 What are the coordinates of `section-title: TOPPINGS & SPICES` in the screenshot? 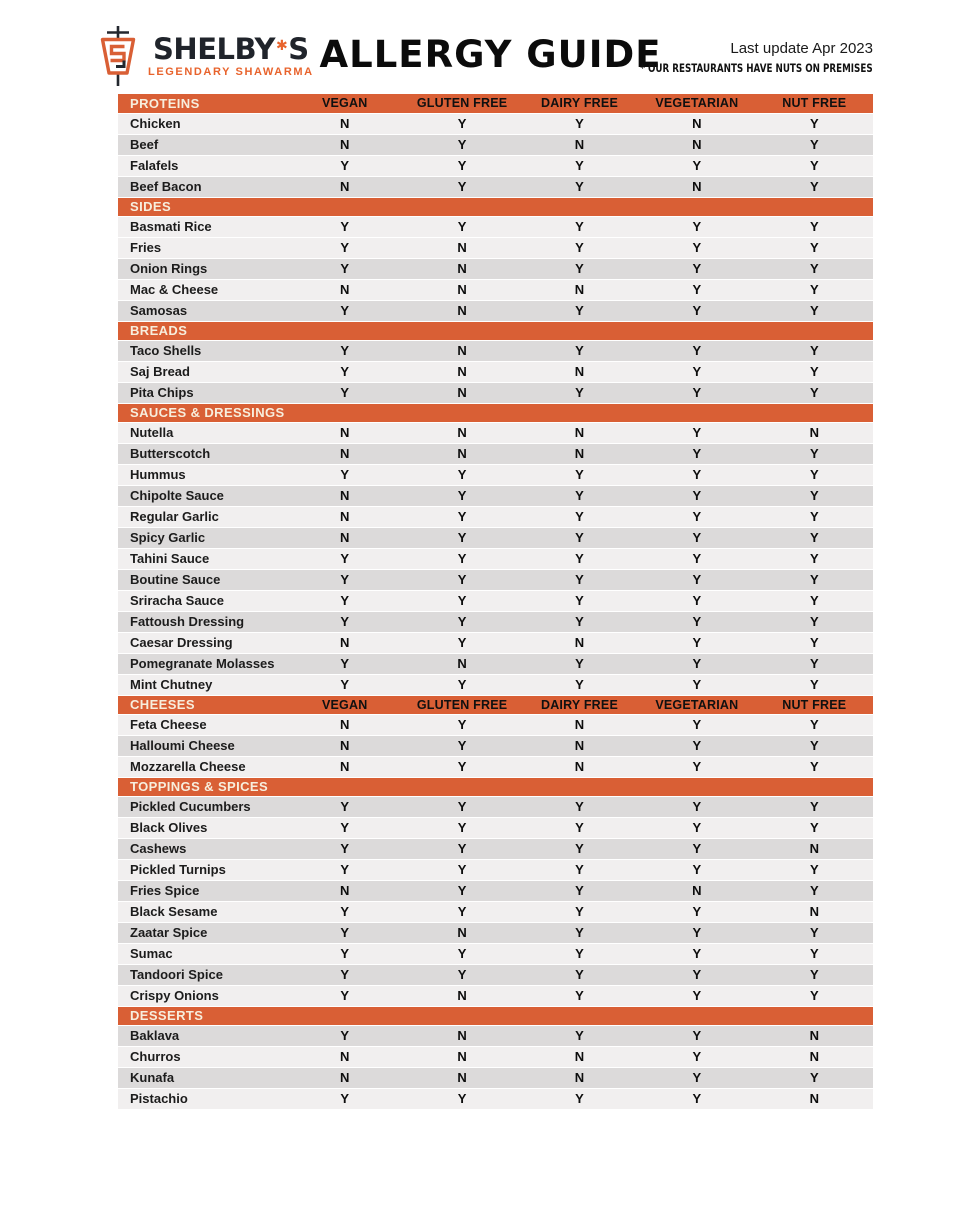 It's located at (495, 787).